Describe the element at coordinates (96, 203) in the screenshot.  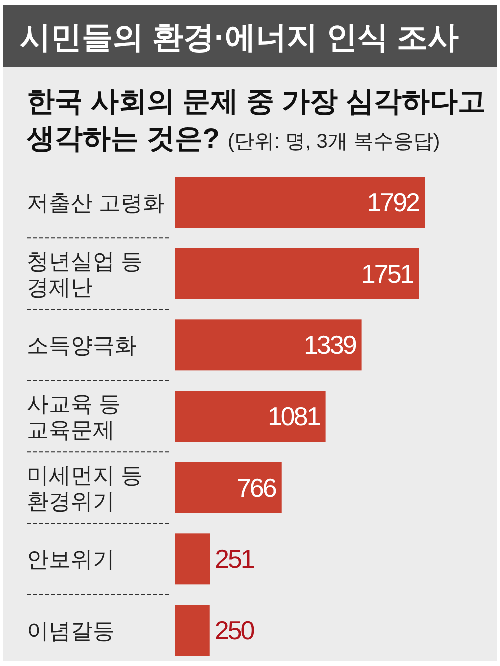
I see `category-label: 저출산 고령화` at that location.